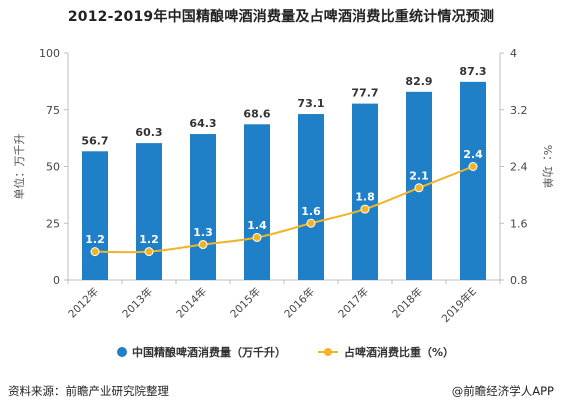  Describe the element at coordinates (519, 223) in the screenshot. I see `right-tick-label: 1.6` at that location.